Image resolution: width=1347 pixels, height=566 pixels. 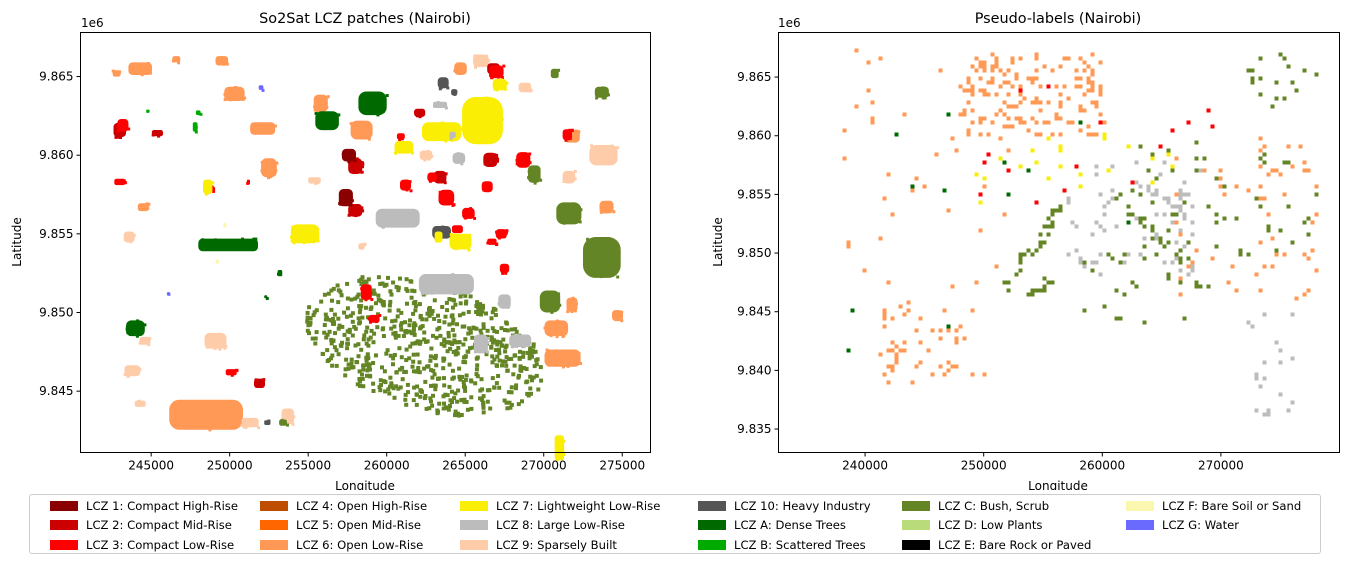 I want to click on legend-label: LCZ 3: Compact Low-Rise, so click(x=160, y=544).